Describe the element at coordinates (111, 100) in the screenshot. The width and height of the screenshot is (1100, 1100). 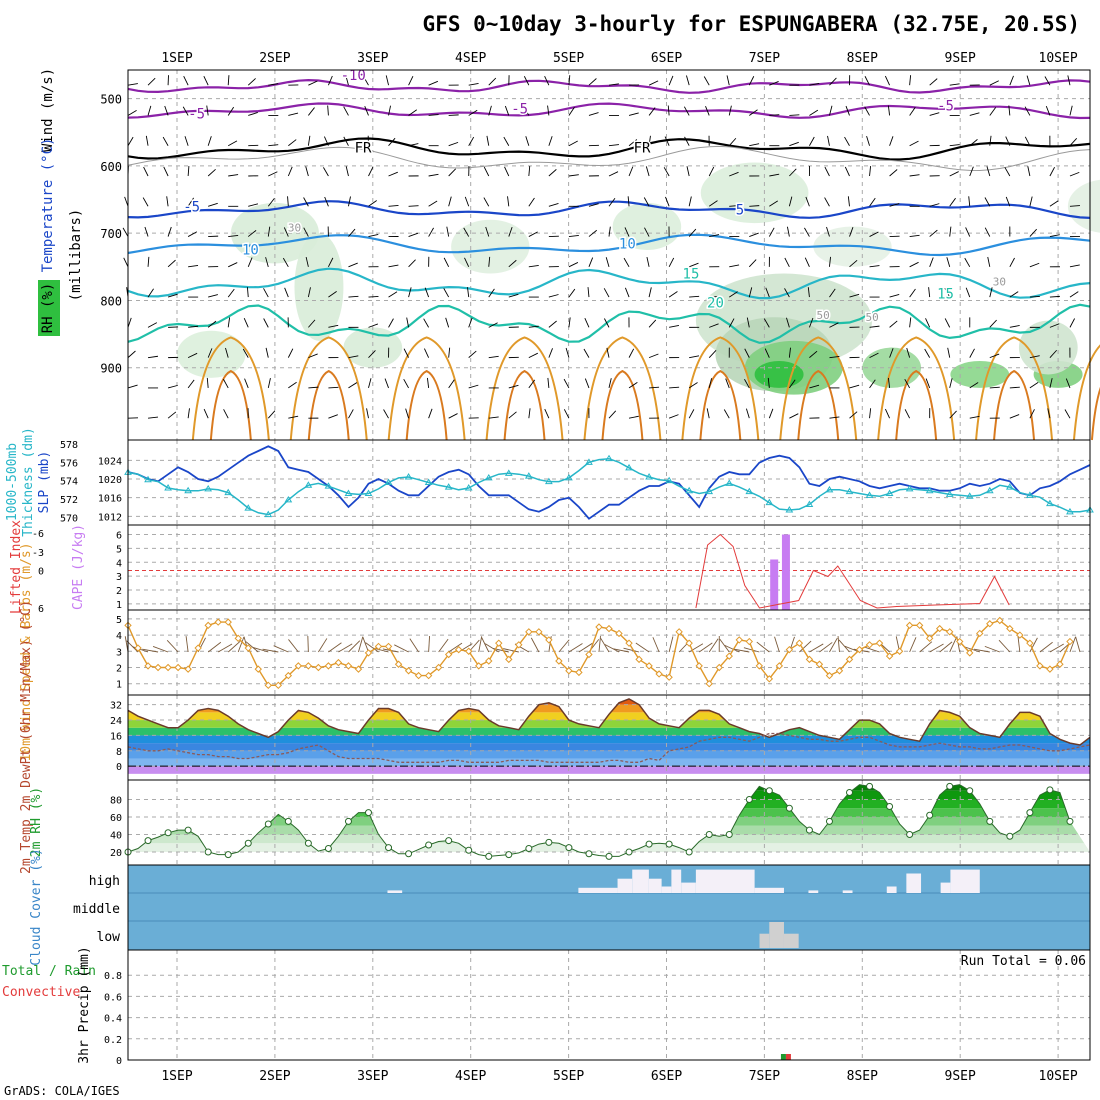
I see `pressure-tick-label: 500` at that location.